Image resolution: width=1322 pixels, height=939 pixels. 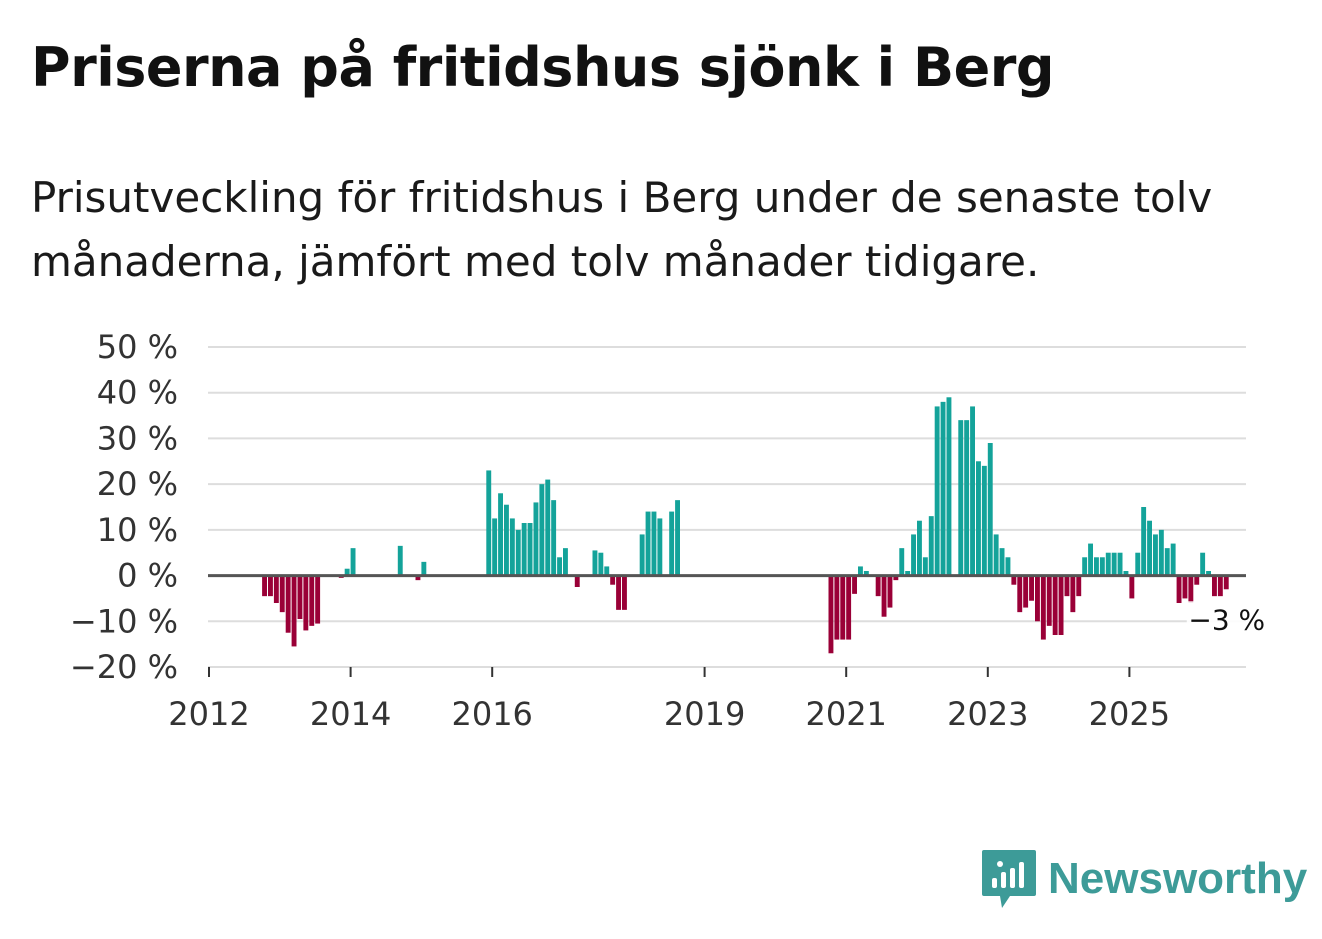 What do you see at coordinates (124, 621) in the screenshot?
I see `y-tick-label: −10 %` at bounding box center [124, 621].